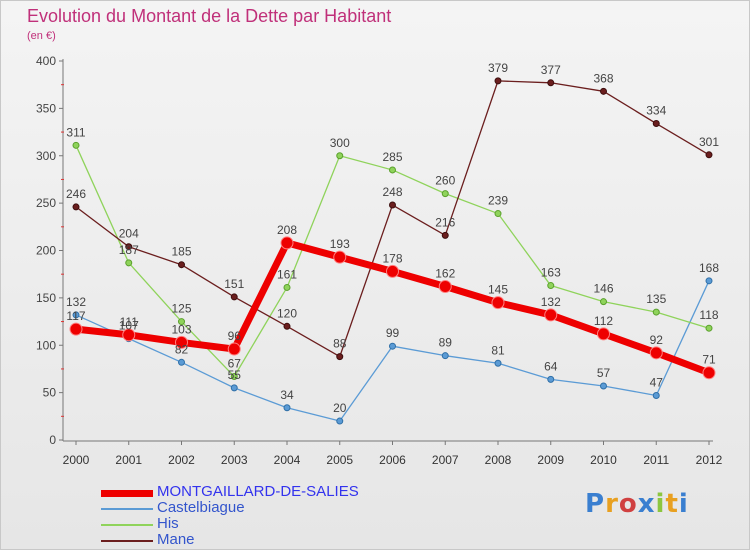  Describe the element at coordinates (656, 460) in the screenshot. I see `x-tick-label: 2011` at that location.